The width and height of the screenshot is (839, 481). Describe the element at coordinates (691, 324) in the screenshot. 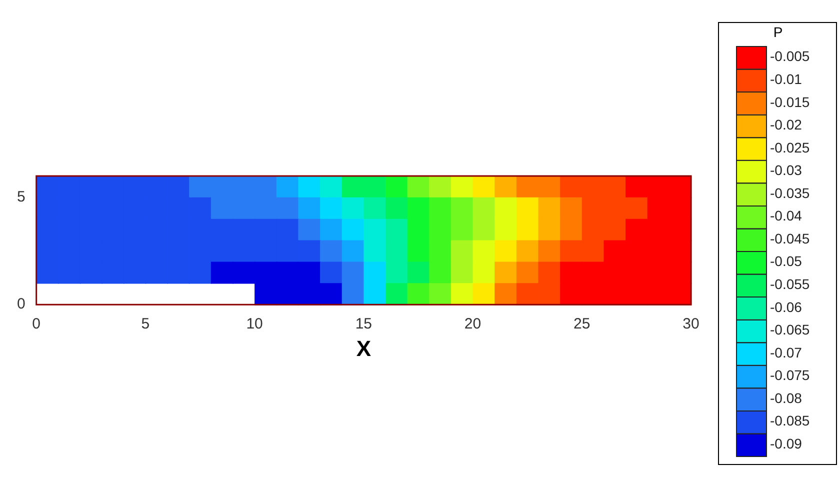

I see `x-tick-label: 30` at that location.